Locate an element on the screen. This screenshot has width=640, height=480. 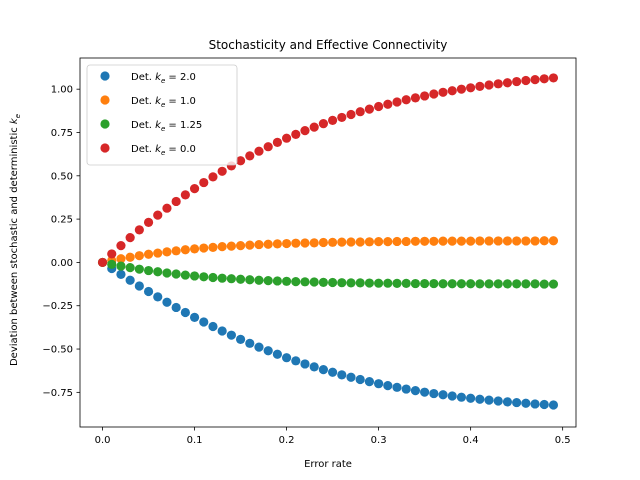
x-tick-label: 0.3 is located at coordinates (379, 440).